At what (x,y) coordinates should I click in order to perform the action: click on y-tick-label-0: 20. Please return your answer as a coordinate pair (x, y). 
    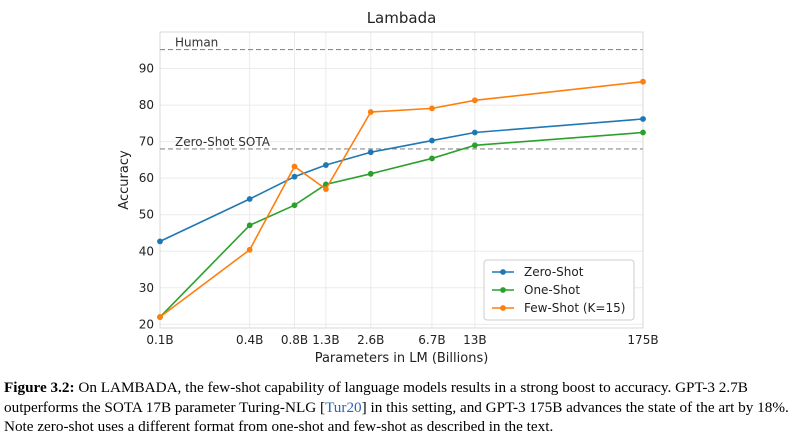
    Looking at the image, I should click on (146, 324).